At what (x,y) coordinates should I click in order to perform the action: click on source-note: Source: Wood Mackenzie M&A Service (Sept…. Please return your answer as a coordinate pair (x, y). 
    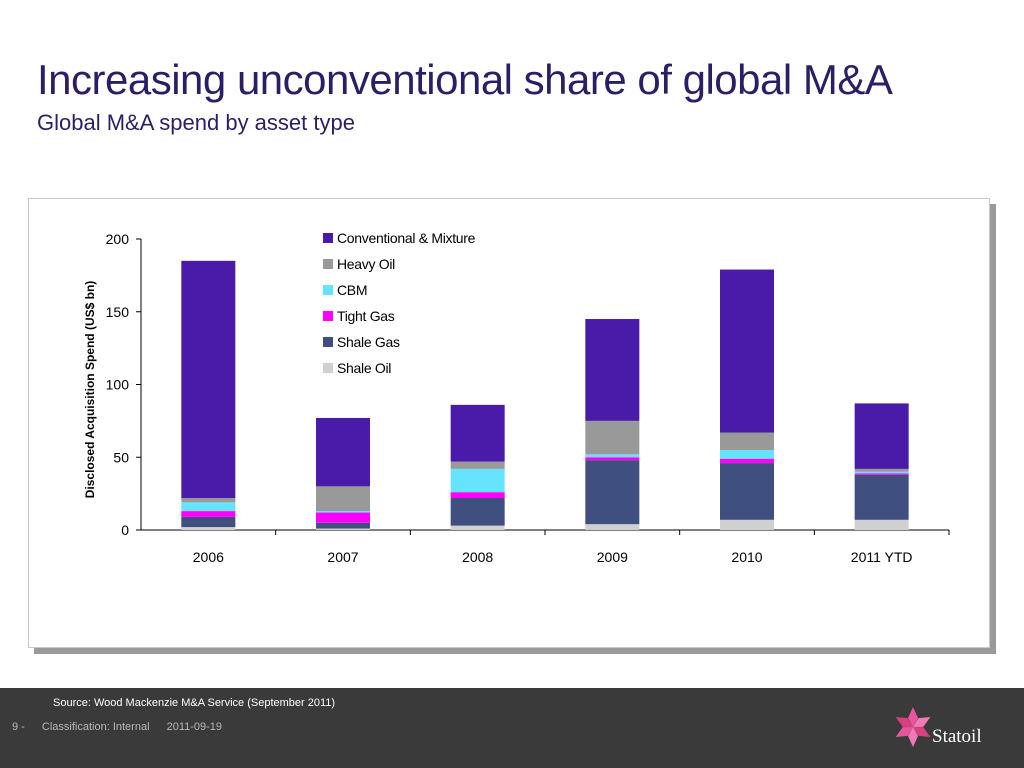
    Looking at the image, I should click on (194, 703).